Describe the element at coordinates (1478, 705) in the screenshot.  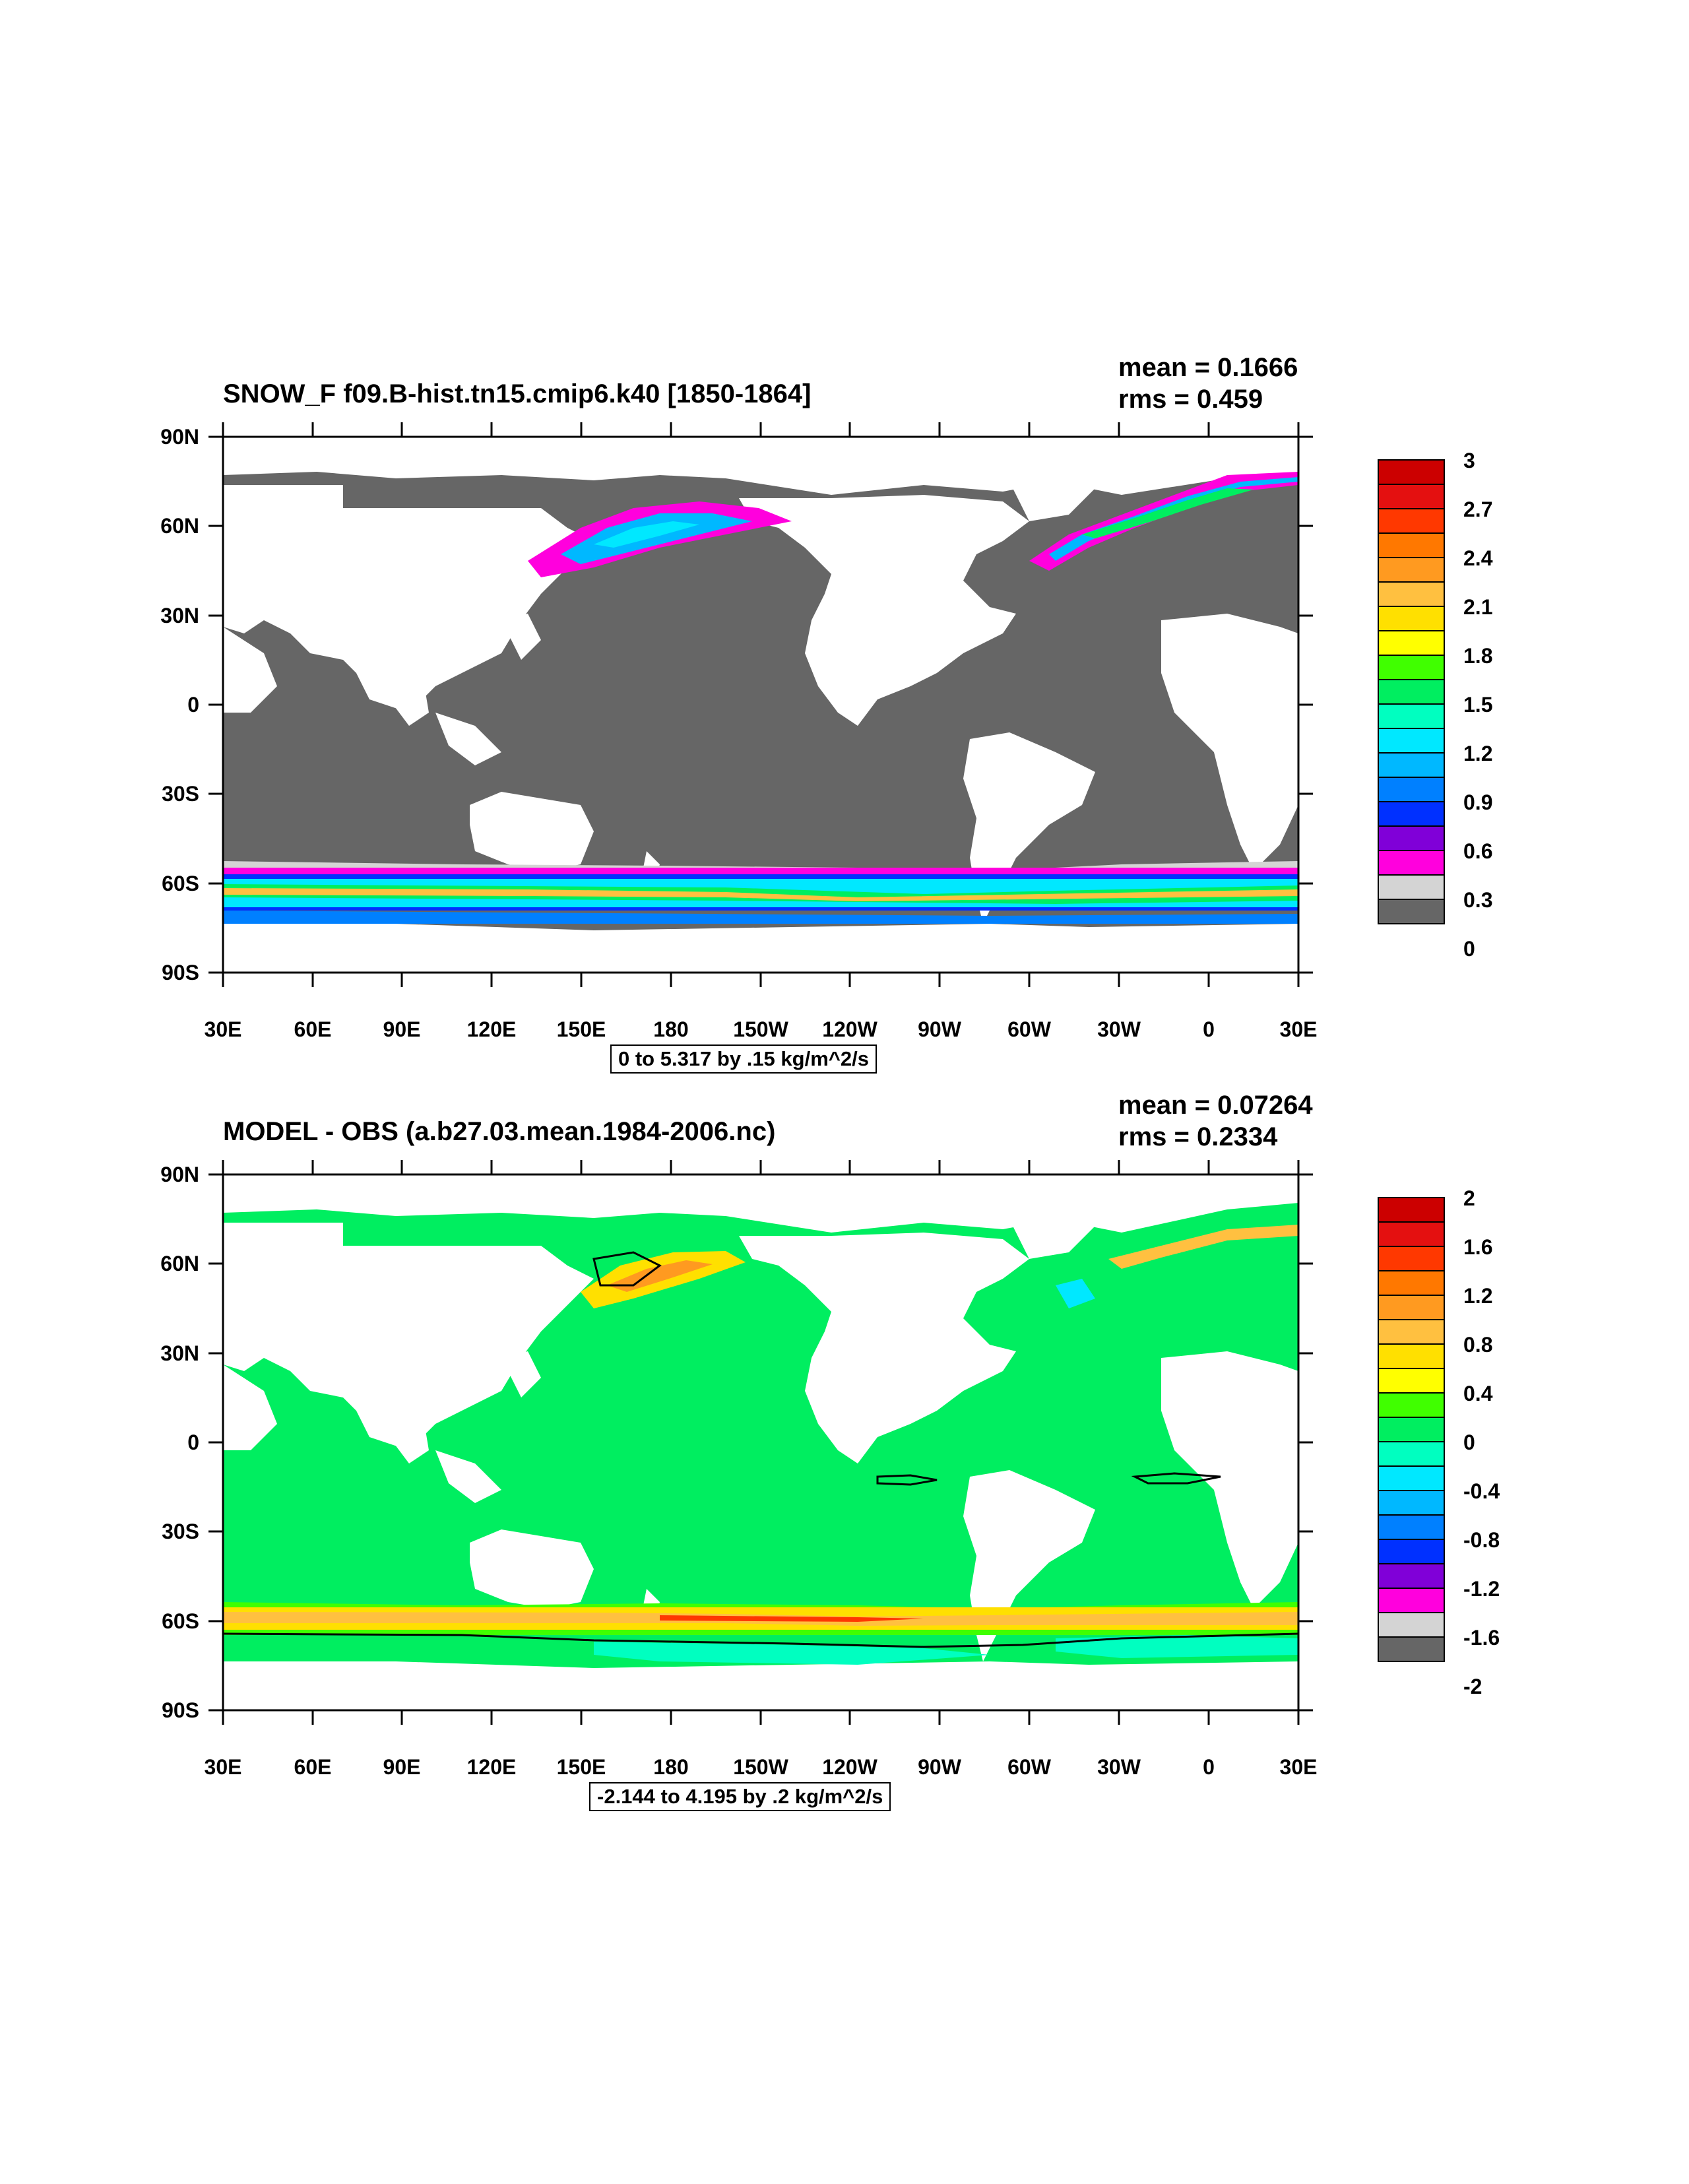
I see `colorbar-label: 1.5` at that location.